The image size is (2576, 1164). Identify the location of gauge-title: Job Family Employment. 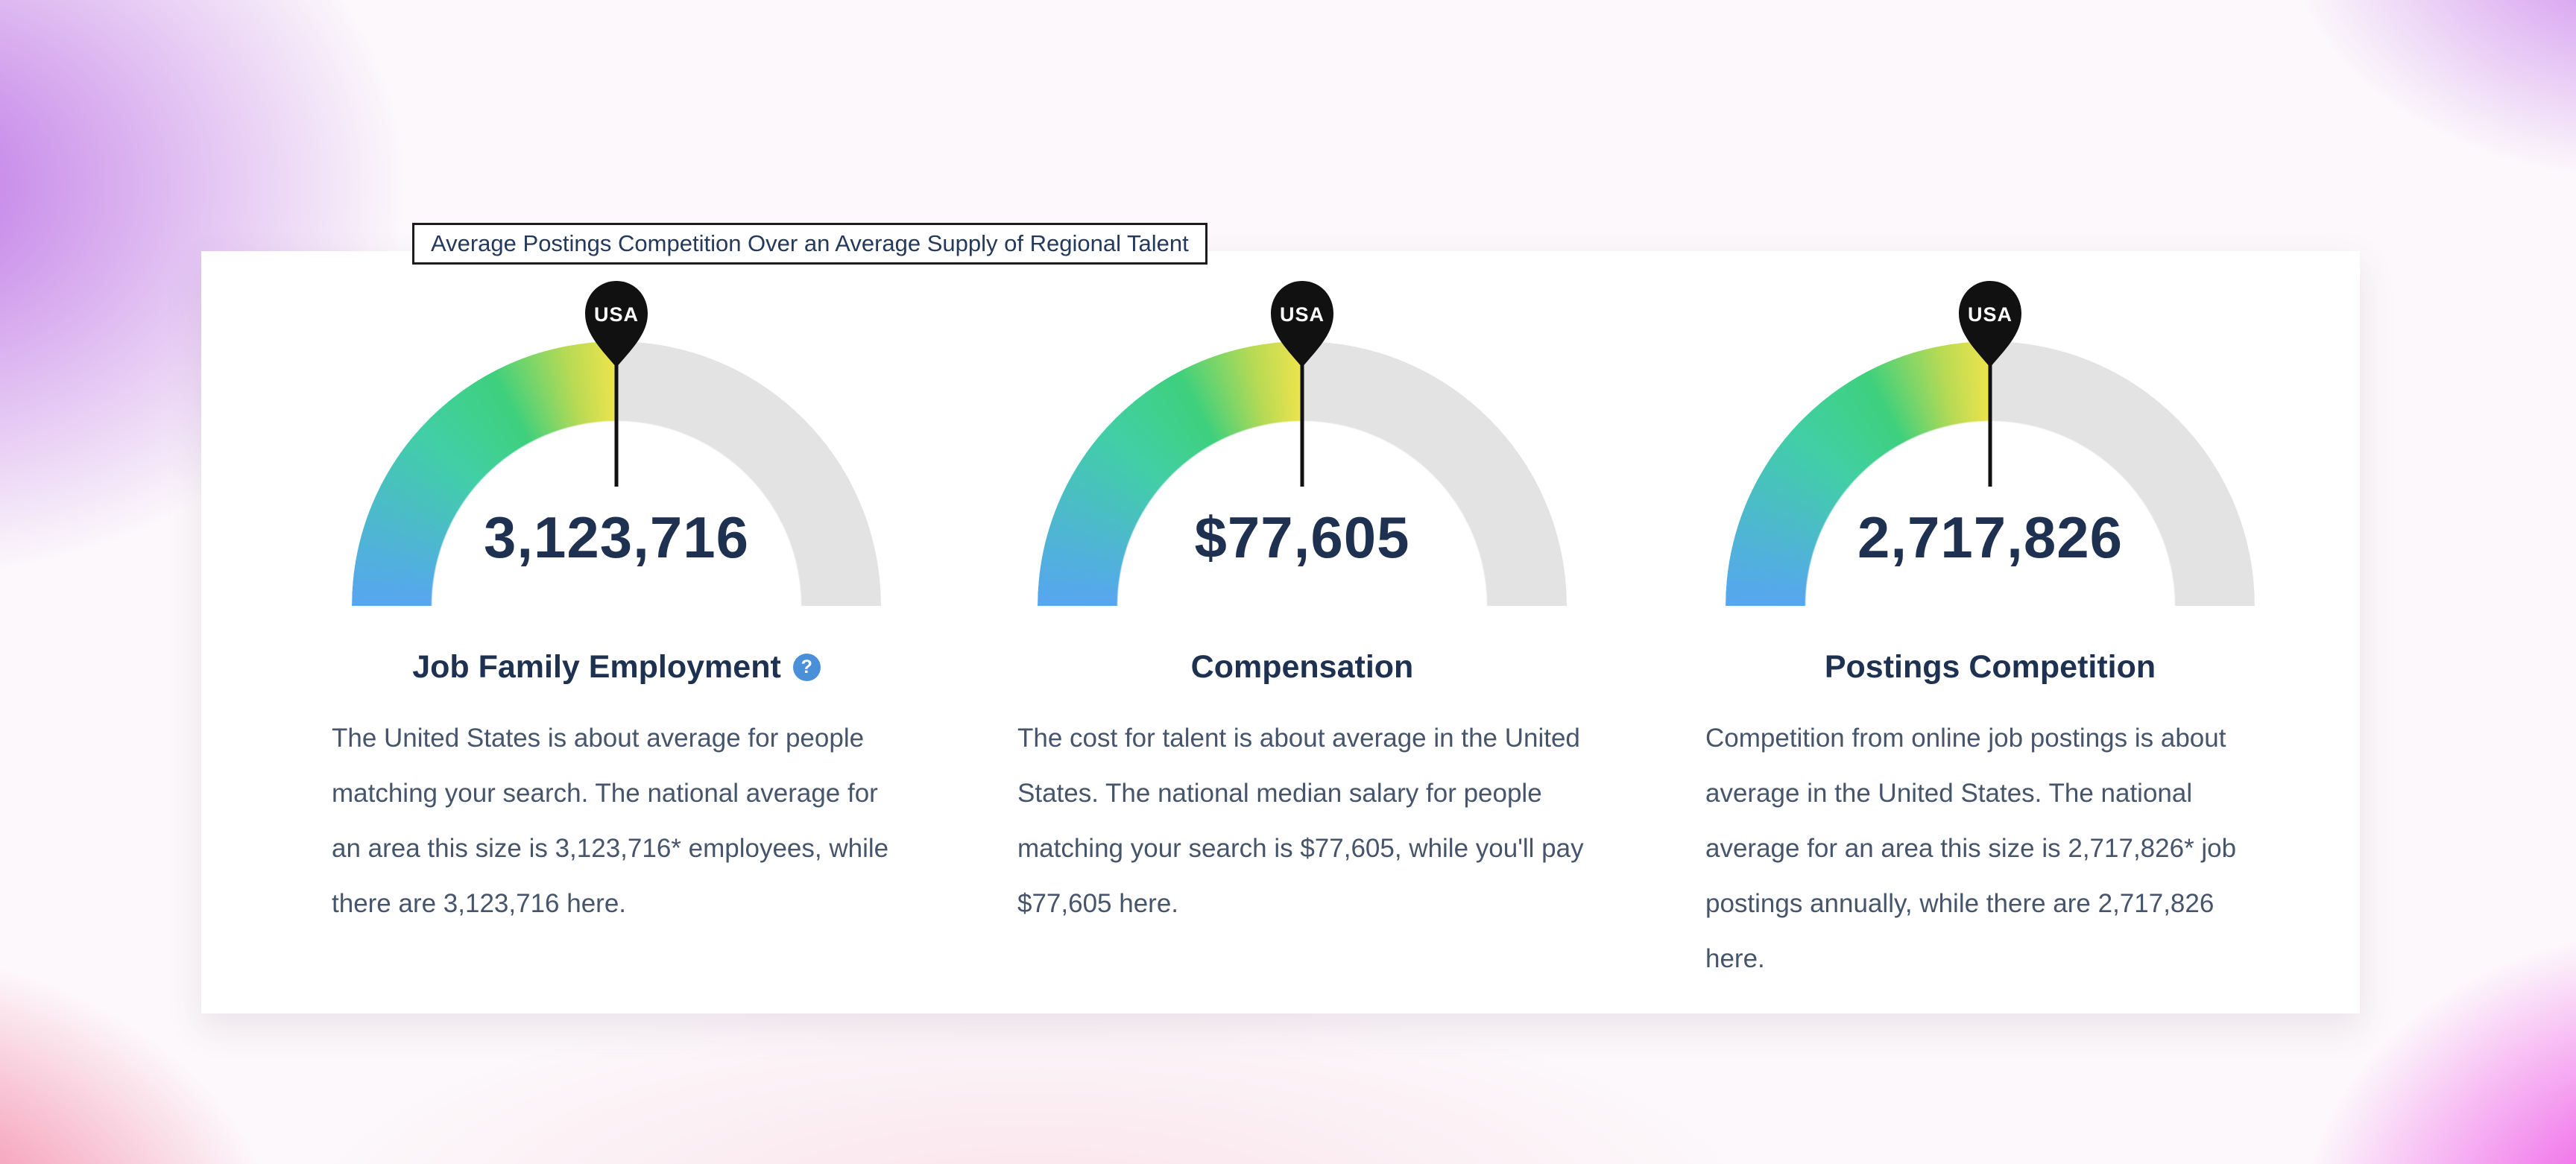
(596, 667).